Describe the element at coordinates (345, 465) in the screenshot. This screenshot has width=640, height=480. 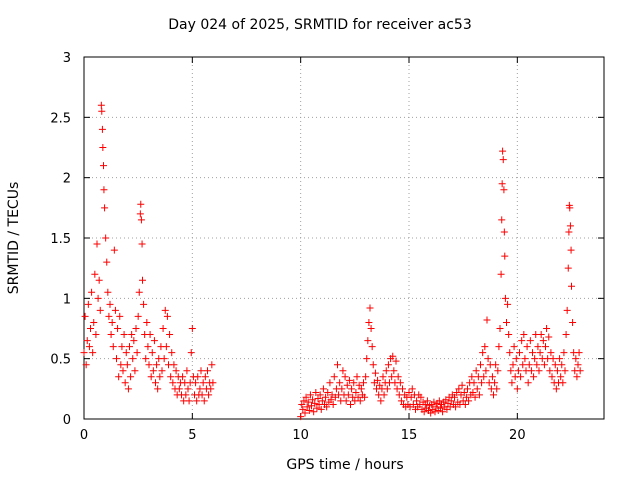
I see `x-axis-label: GPS time / hours` at that location.